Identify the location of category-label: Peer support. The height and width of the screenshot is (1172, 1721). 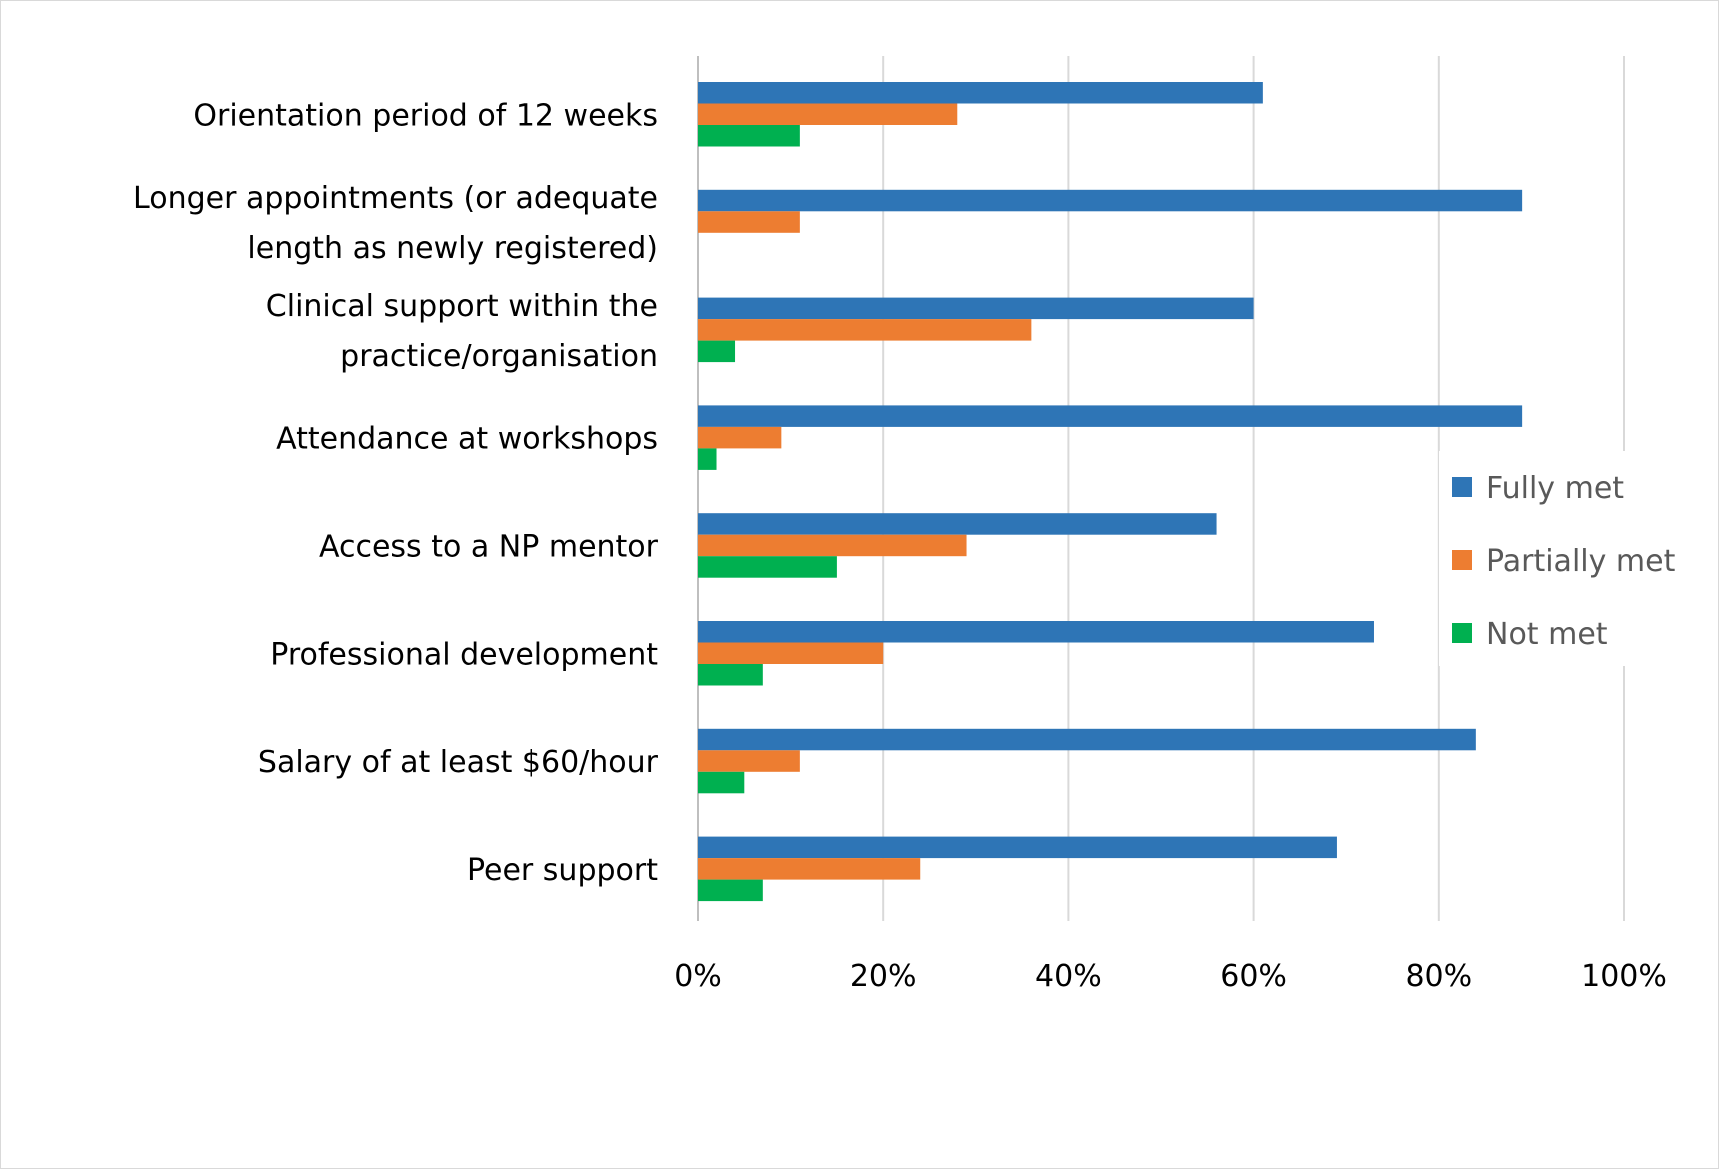
(562, 870).